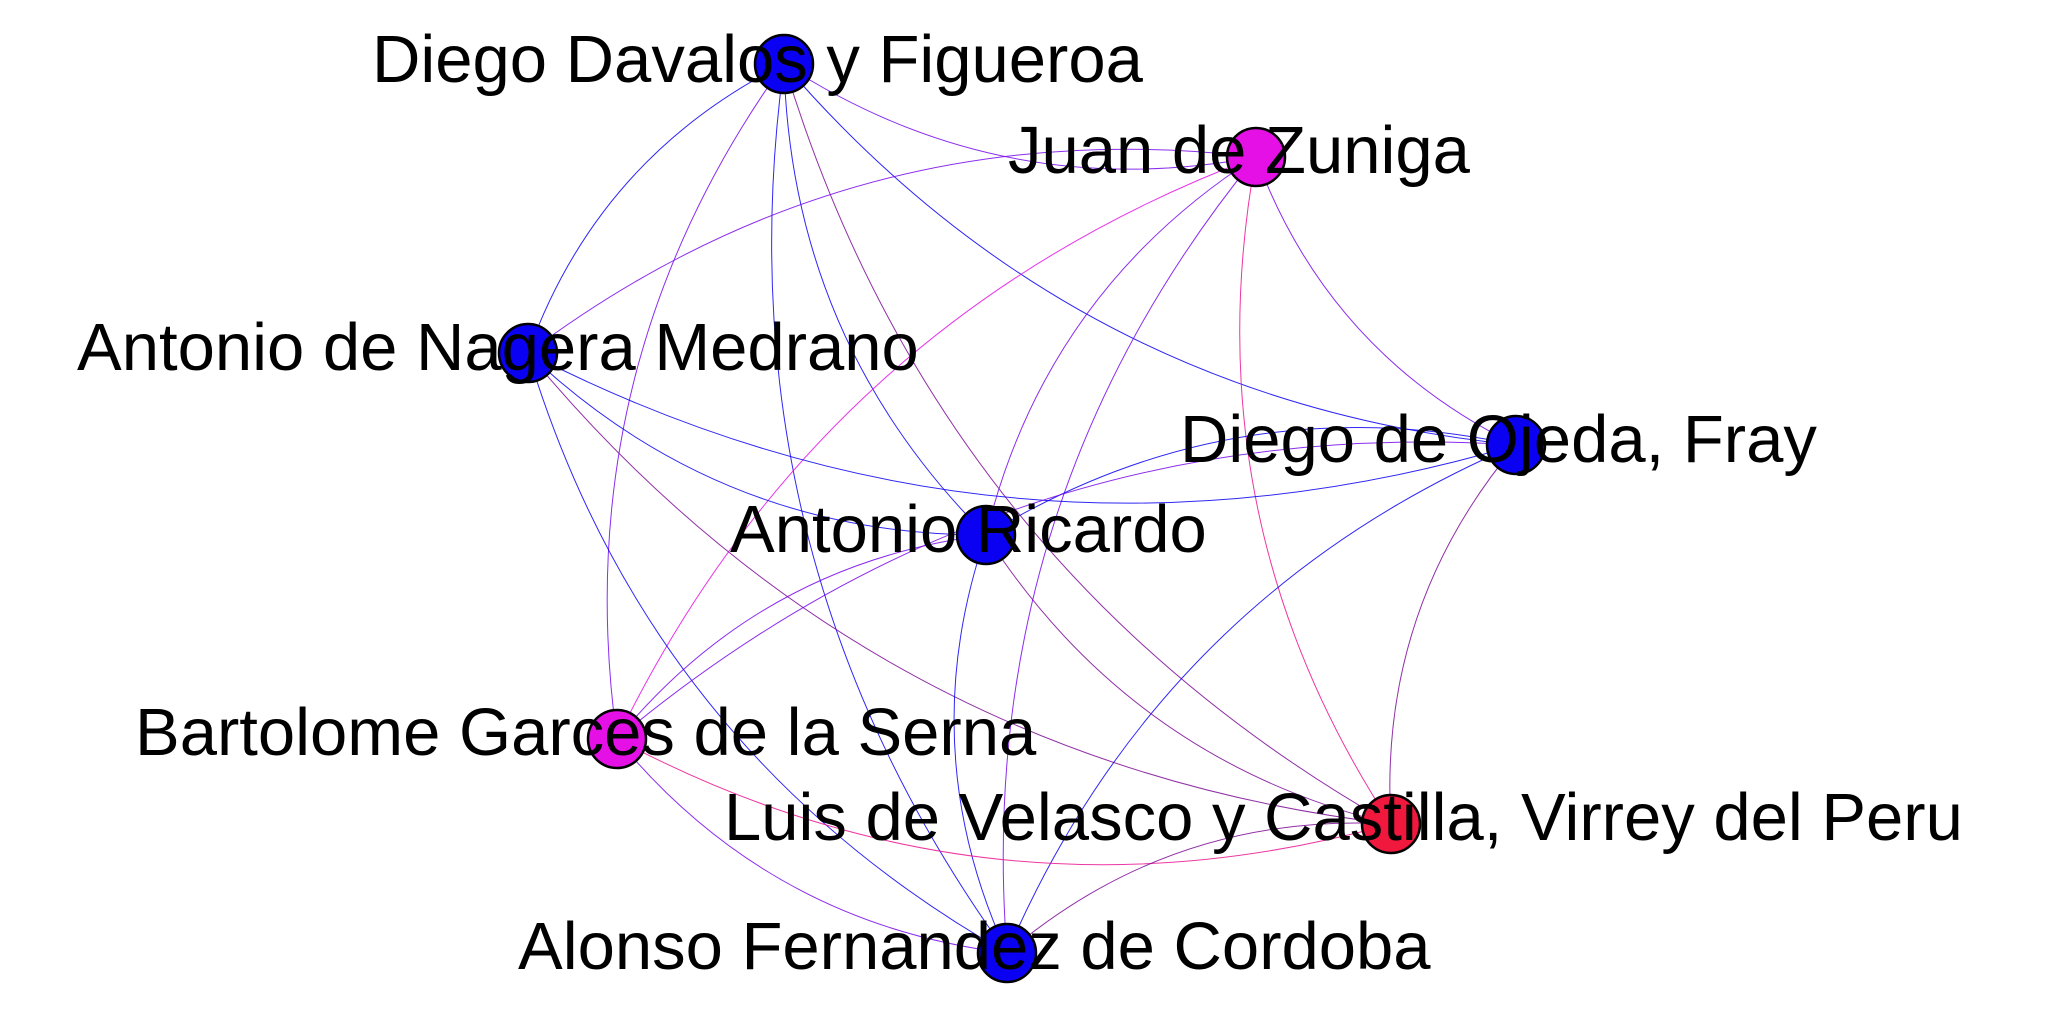  I want to click on node-antonio_ricardo: Antonio Ricardo, so click(968, 529).